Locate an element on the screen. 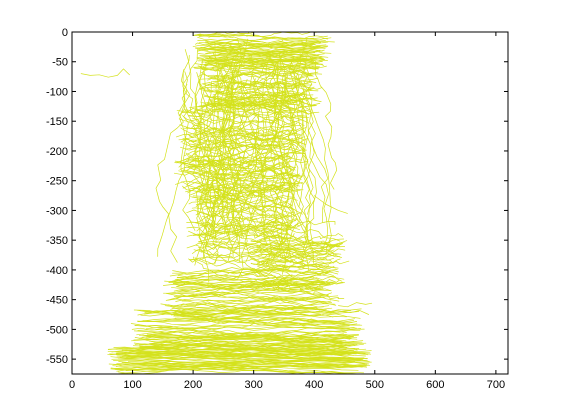  y-tick-label: -350 is located at coordinates (57, 241).